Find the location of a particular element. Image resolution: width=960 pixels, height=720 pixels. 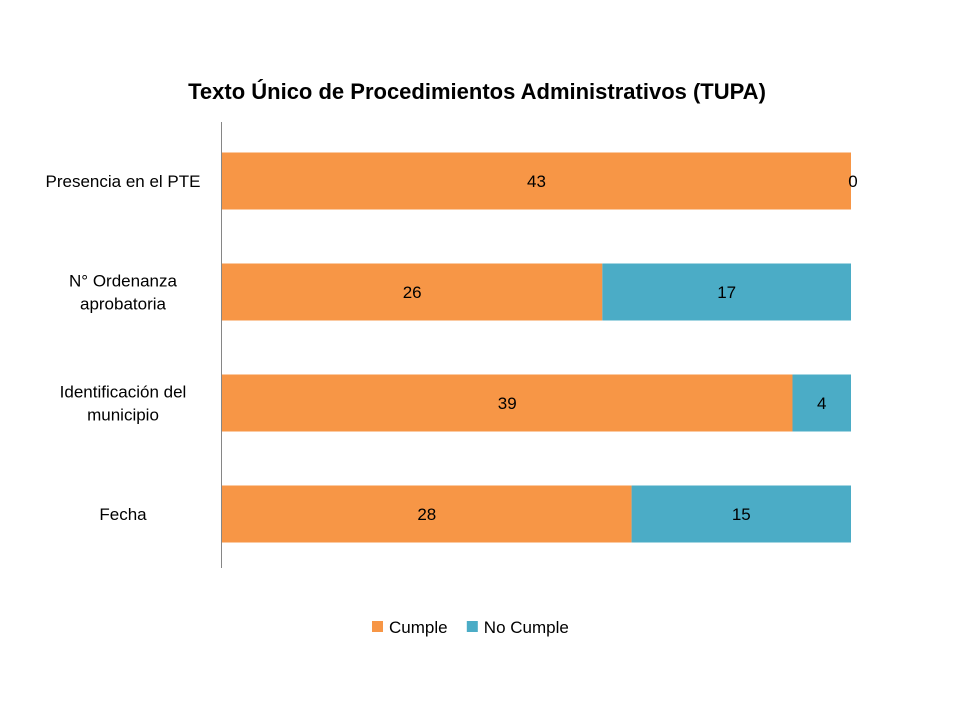

category-label: Identificación del is located at coordinates (123, 392).